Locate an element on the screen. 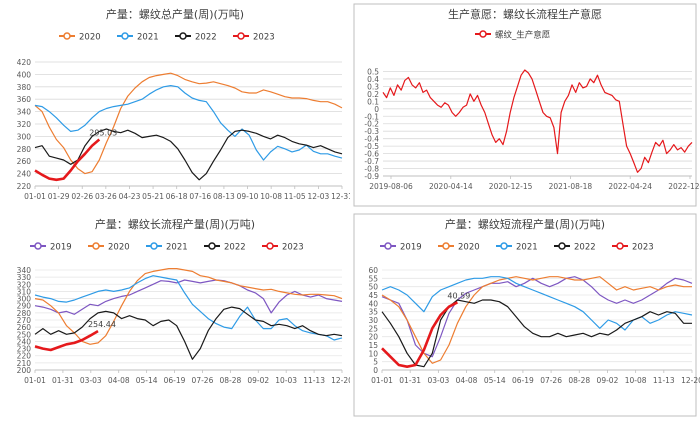  c0-x-tick-label-1: 01-29 is located at coordinates (59, 196).